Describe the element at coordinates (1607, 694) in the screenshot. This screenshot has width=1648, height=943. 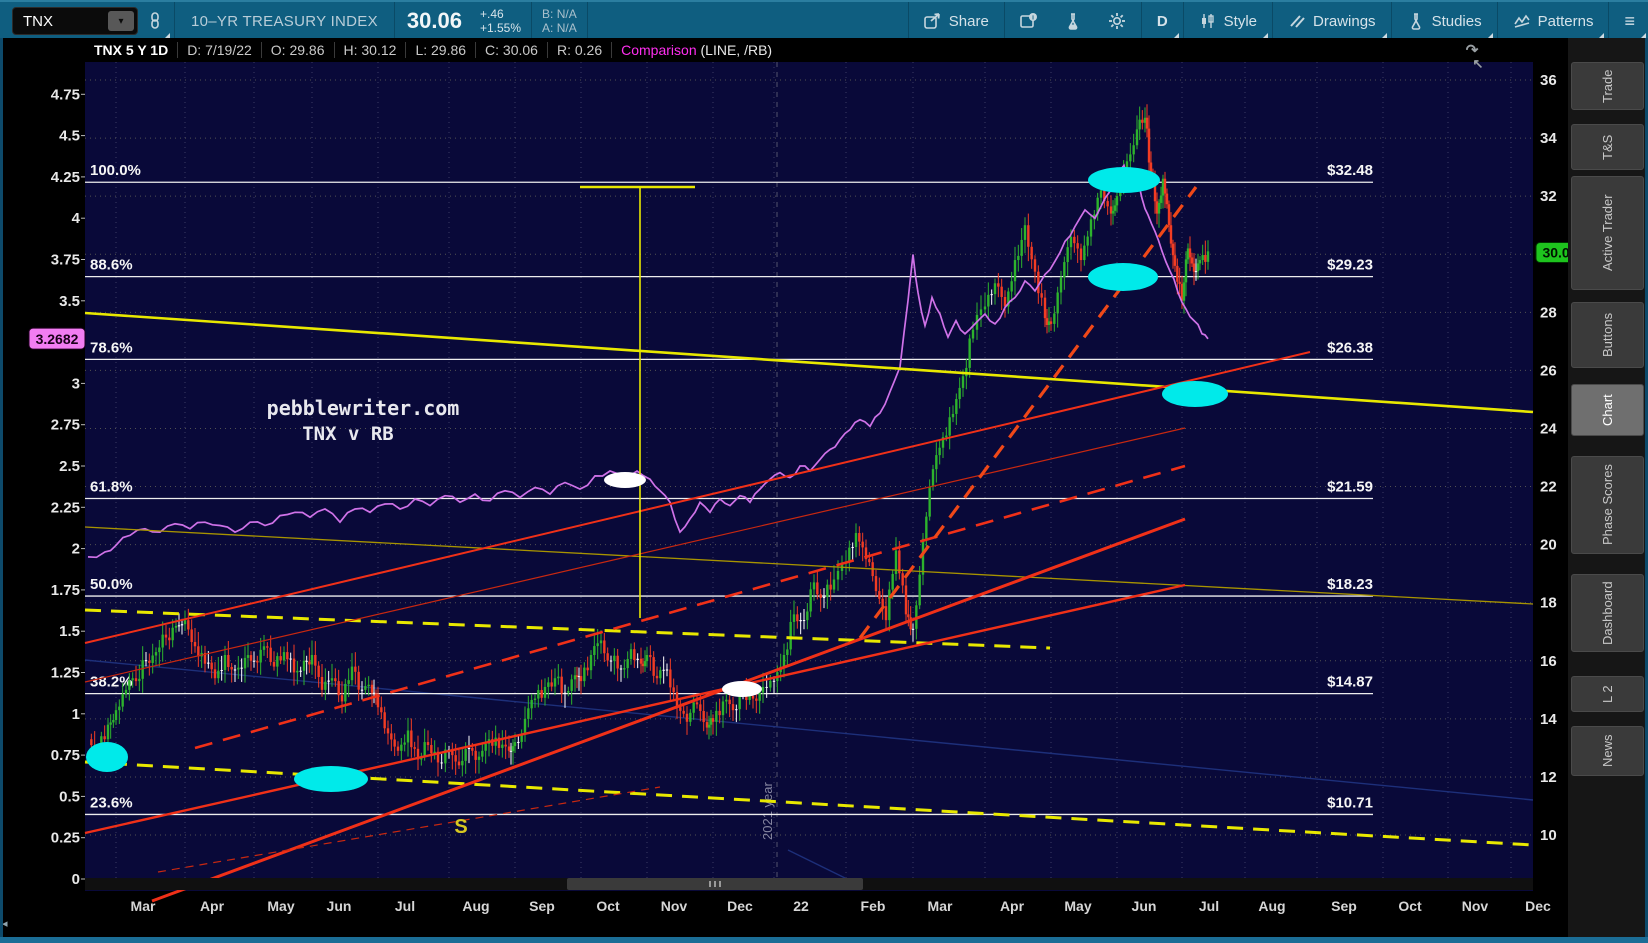
I see `sidebar-tab-l-2: L 2` at that location.